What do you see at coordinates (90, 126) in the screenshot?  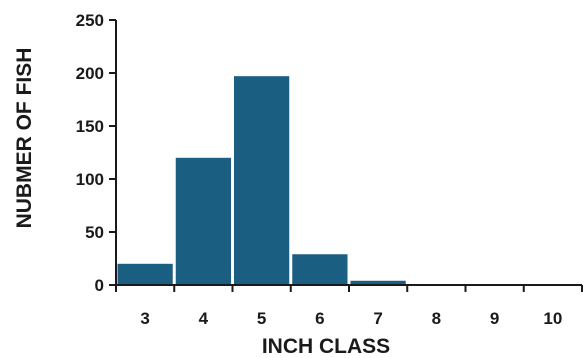 I see `y-tick-label-150: 150` at bounding box center [90, 126].